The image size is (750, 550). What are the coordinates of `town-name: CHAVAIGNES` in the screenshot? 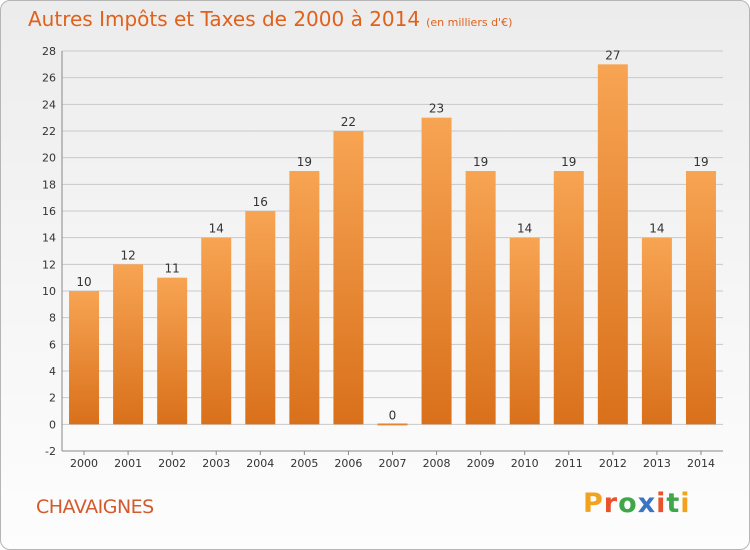 It's located at (95, 507).